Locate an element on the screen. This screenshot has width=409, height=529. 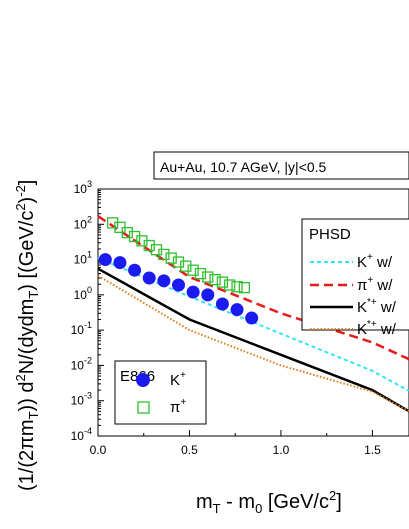
y-tick-label: 10² is located at coordinates (83, 222).